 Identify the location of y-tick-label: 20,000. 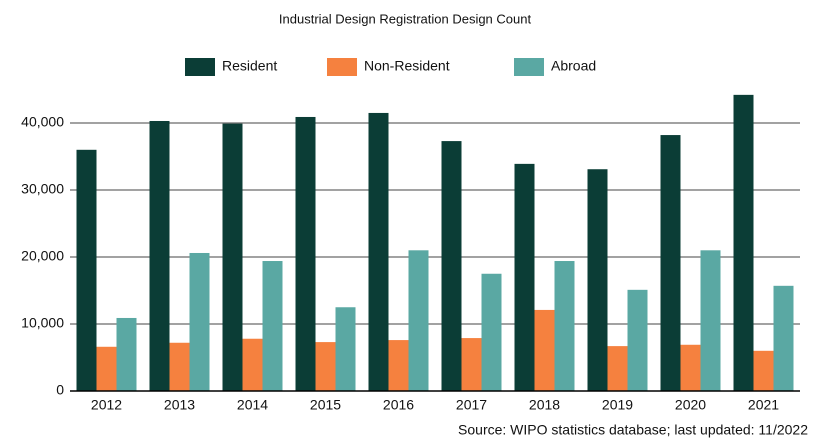
(42, 256).